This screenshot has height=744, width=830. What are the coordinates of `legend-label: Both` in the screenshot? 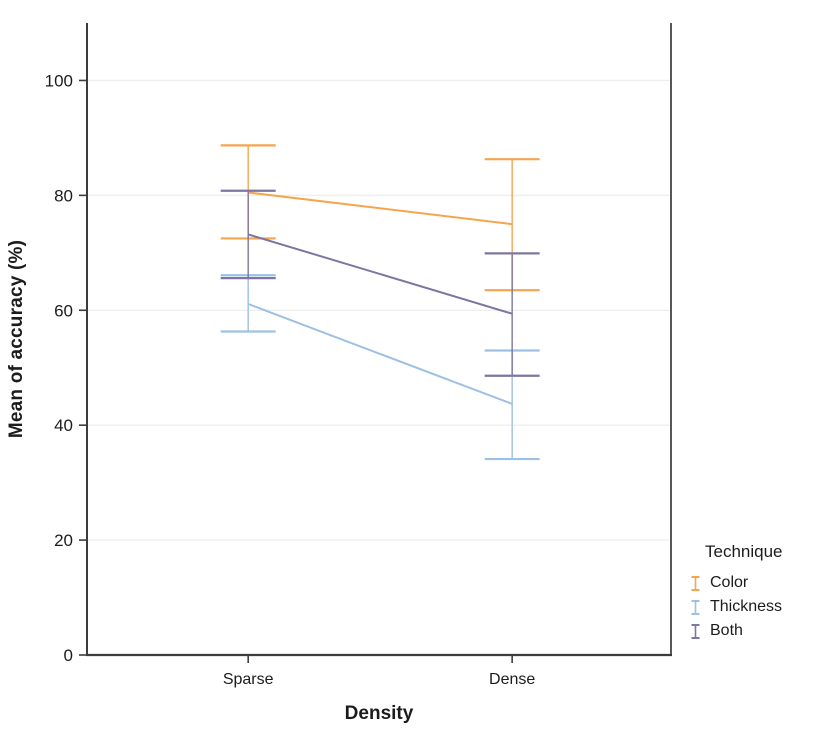 It's located at (726, 630).